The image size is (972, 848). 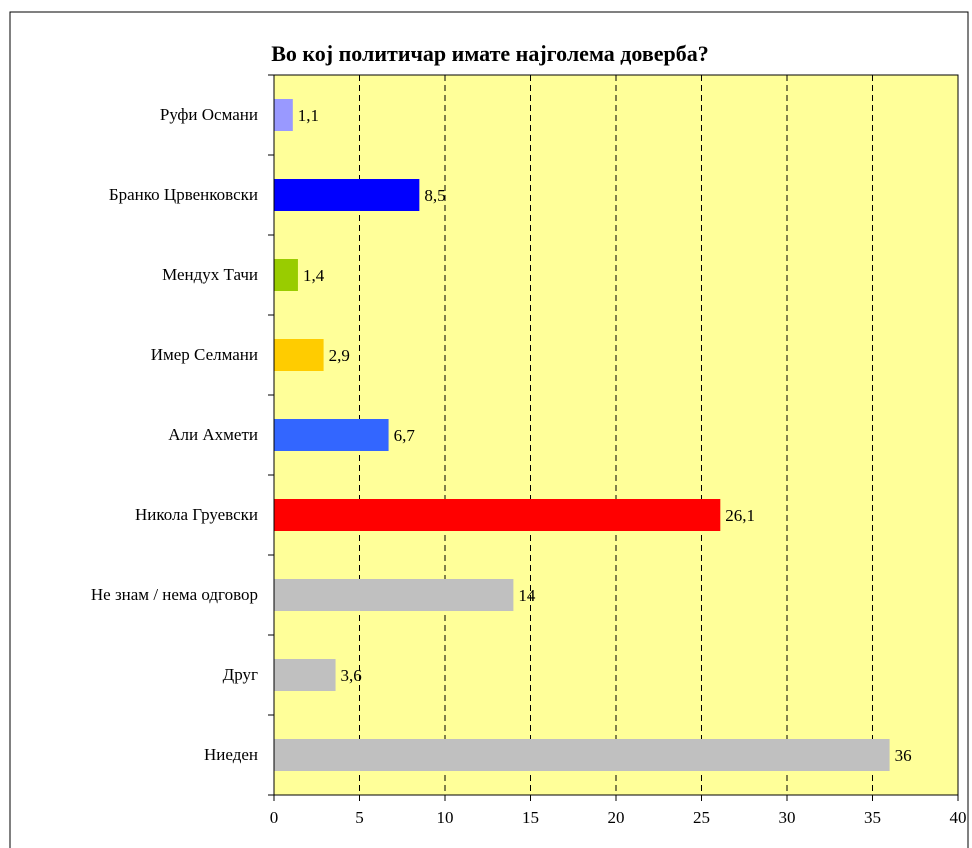 What do you see at coordinates (872, 817) in the screenshot?
I see `x-tick-label: 35` at bounding box center [872, 817].